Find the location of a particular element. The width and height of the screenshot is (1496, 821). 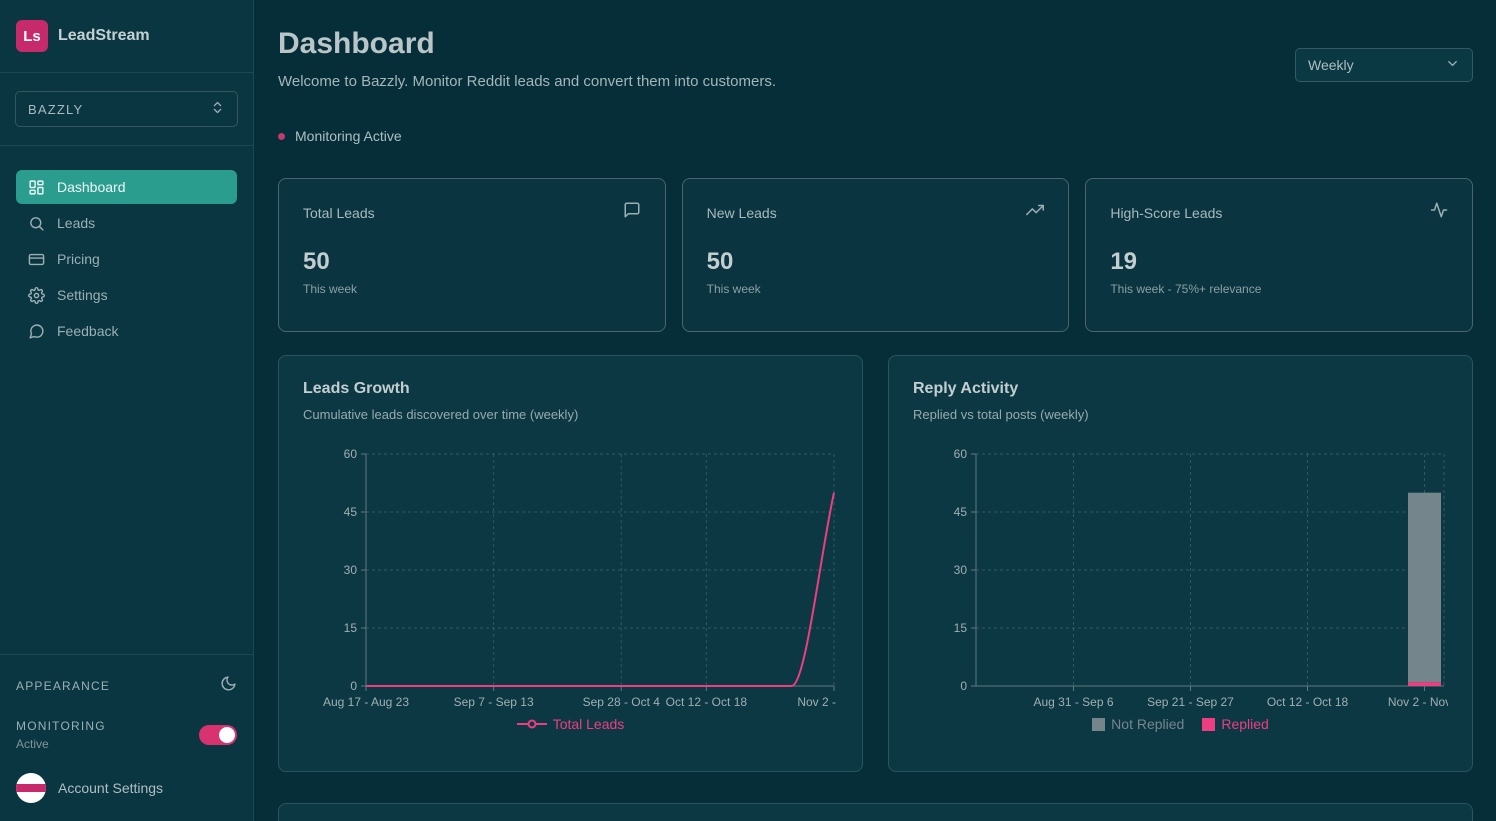

page-title: Dashboard is located at coordinates (356, 43).